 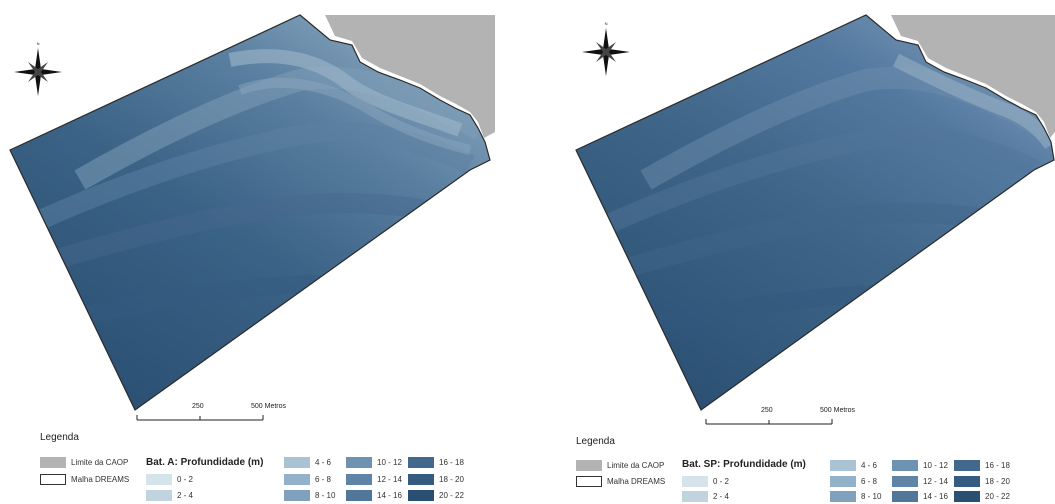 I want to click on layer-title: Bat. A: Profundidade (m), so click(x=205, y=462).